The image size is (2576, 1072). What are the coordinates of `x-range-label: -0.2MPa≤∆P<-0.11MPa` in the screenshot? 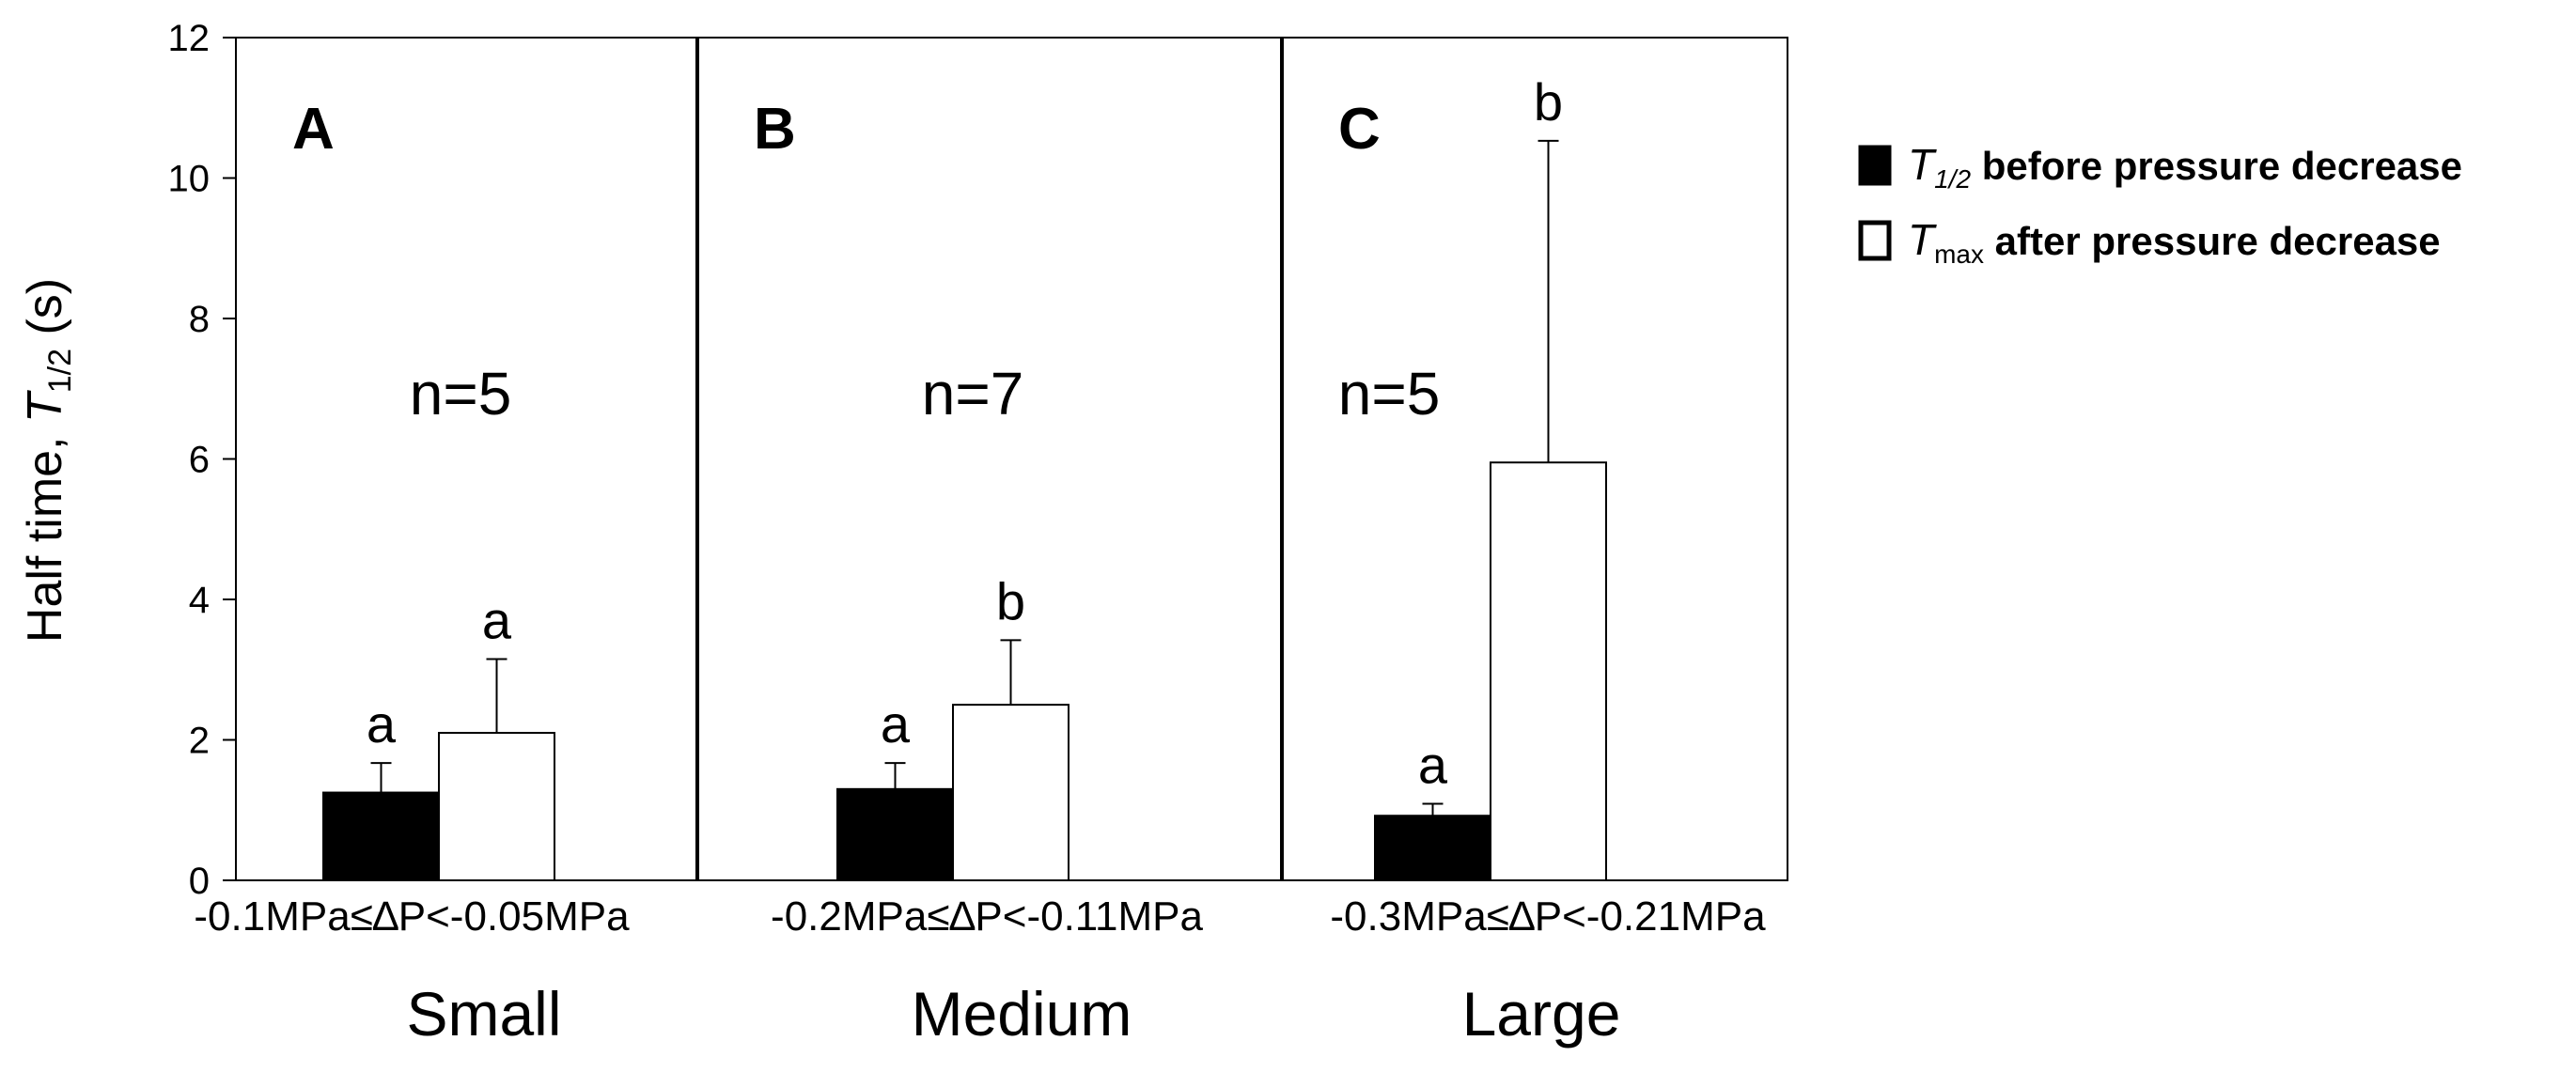 It's located at (987, 916).